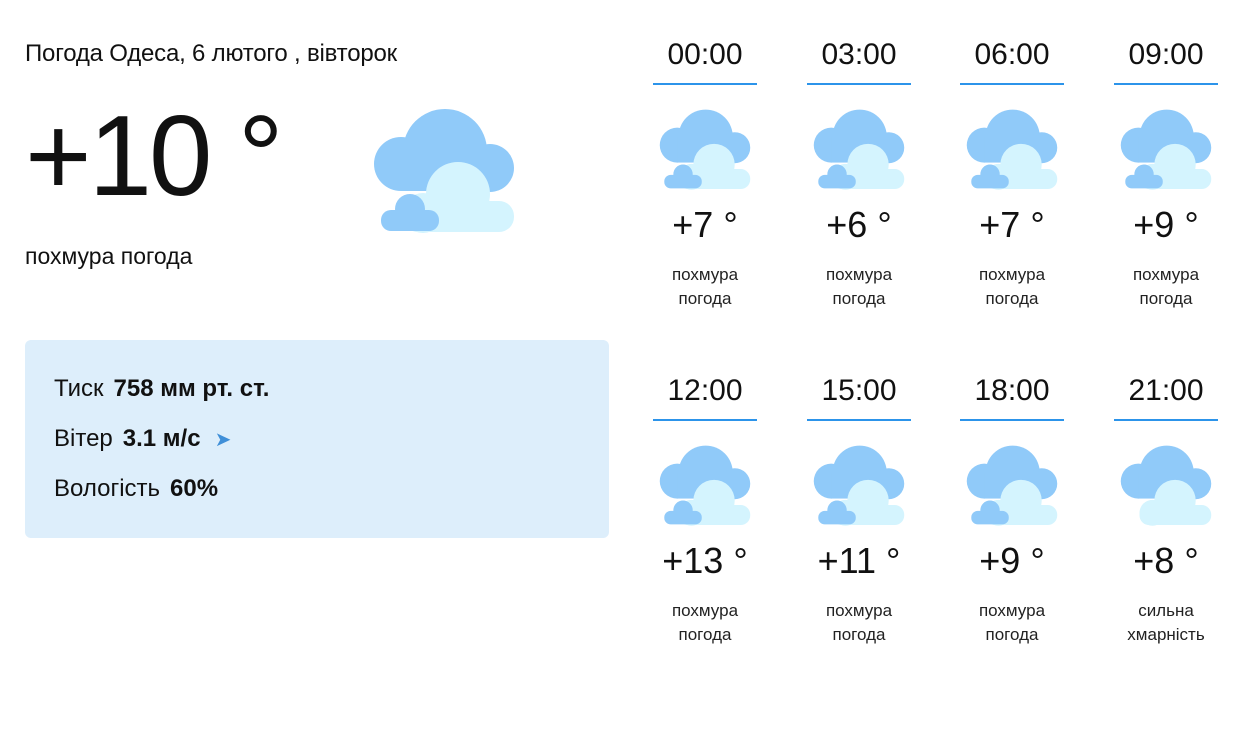  What do you see at coordinates (705, 560) in the screenshot?
I see `slot-temperature: +13 °` at bounding box center [705, 560].